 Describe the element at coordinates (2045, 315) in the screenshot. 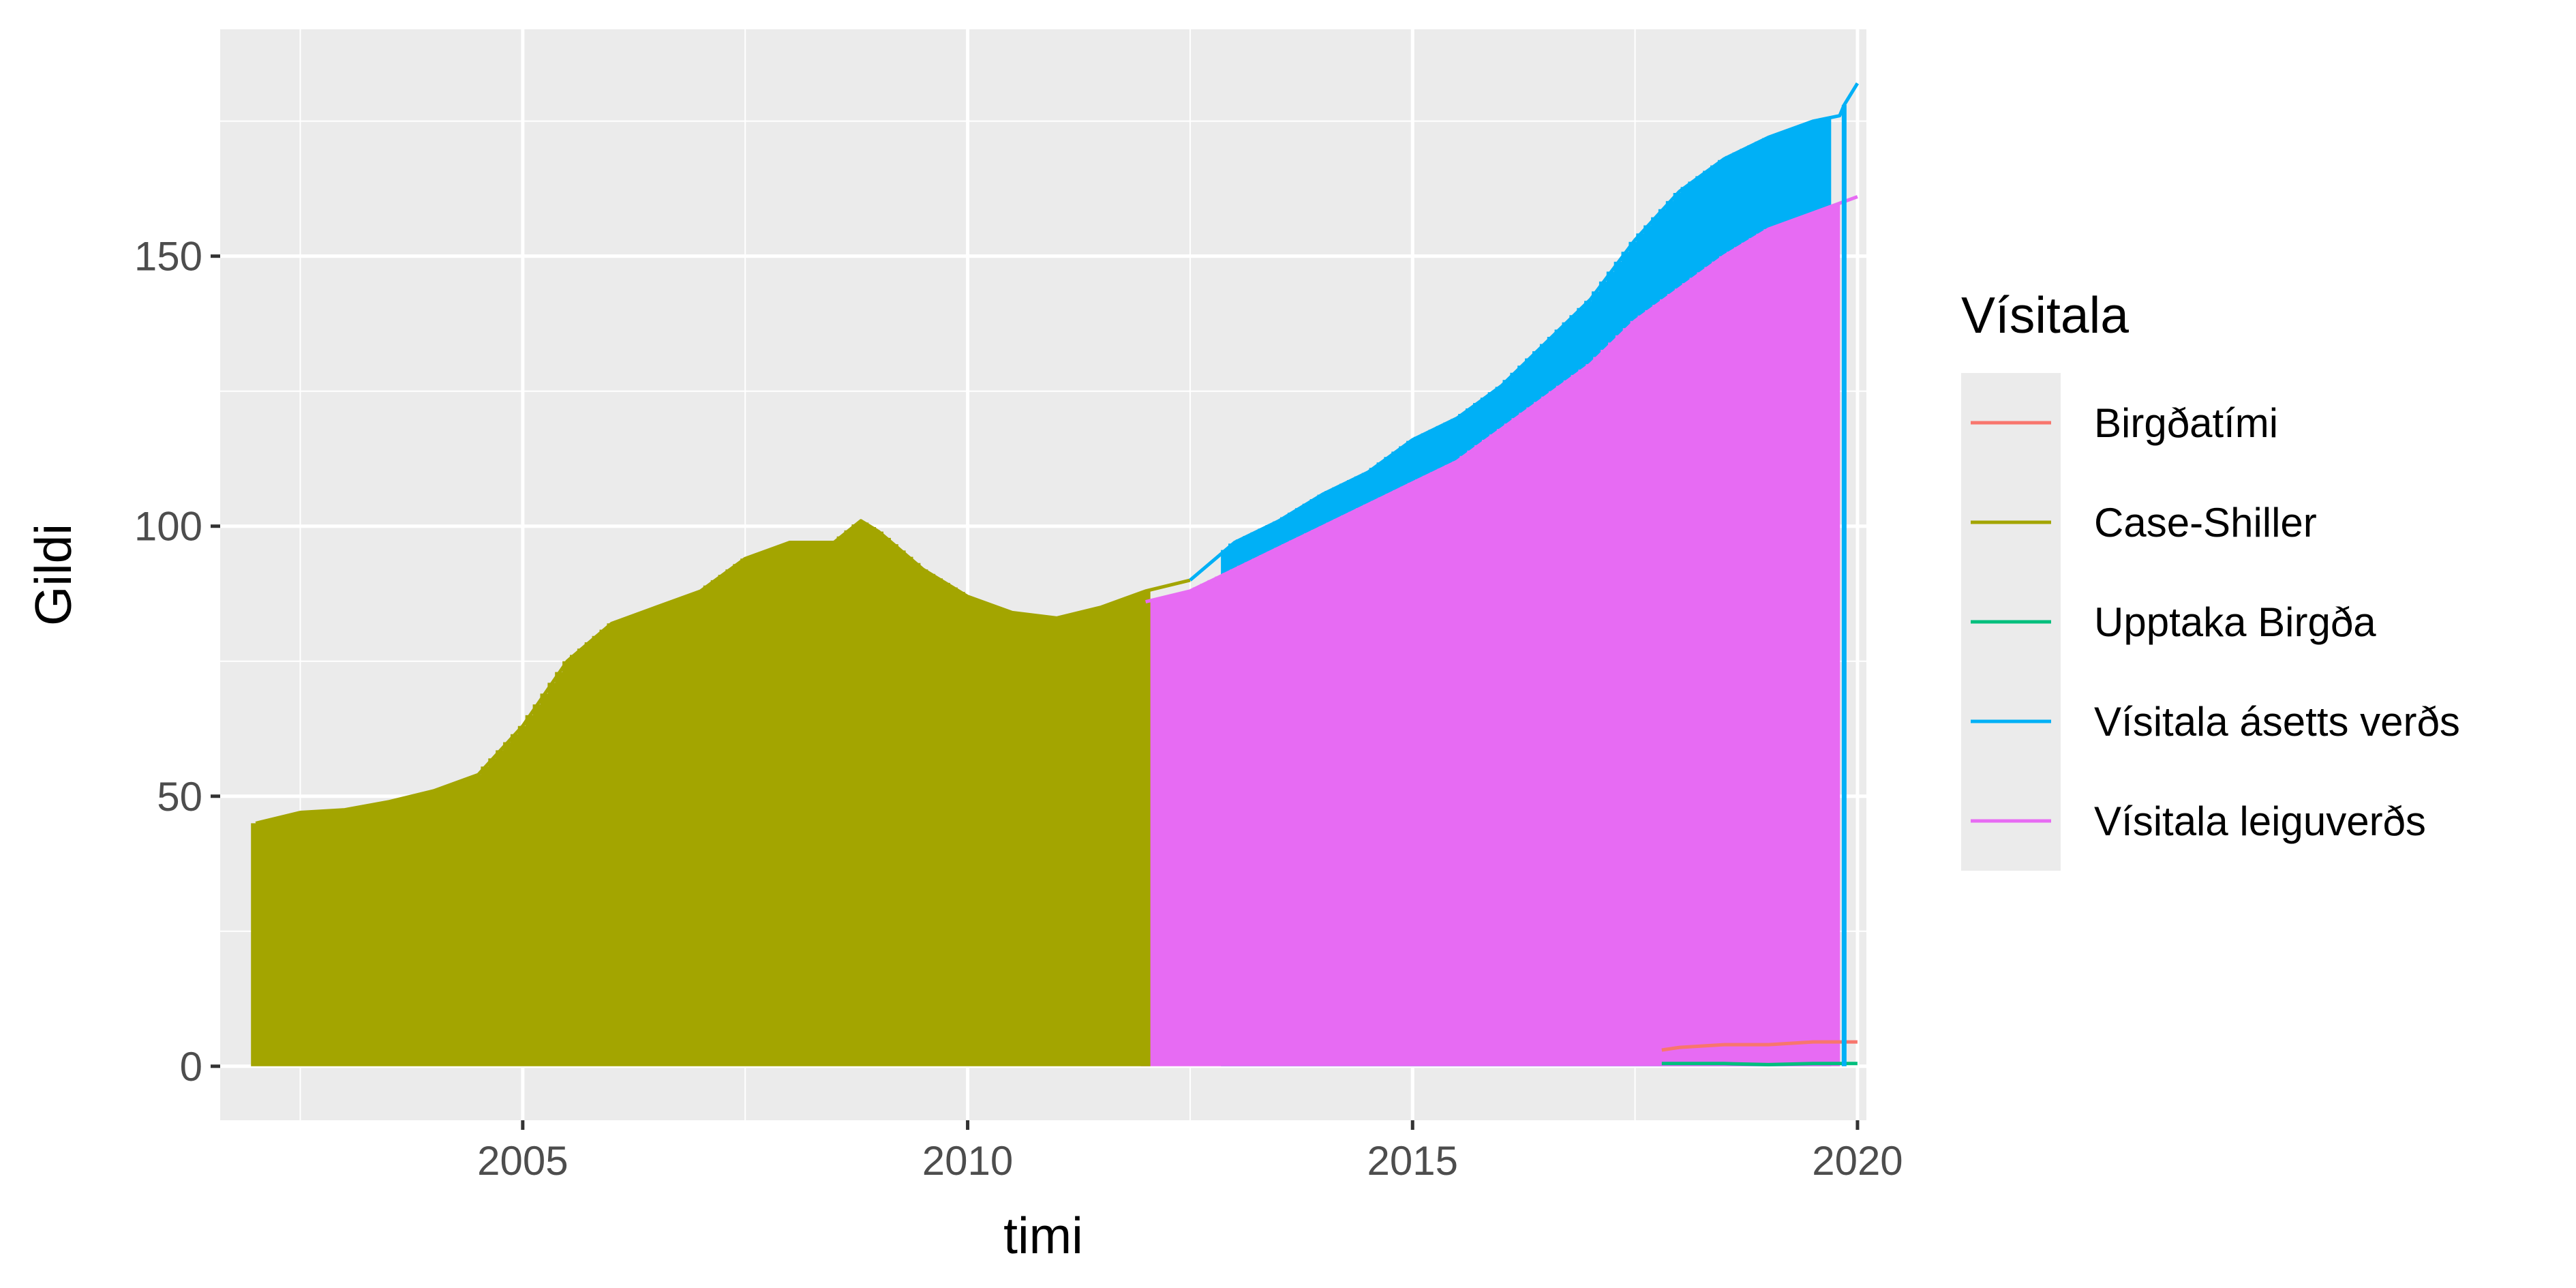

I see `legend-title: Vísitala` at that location.